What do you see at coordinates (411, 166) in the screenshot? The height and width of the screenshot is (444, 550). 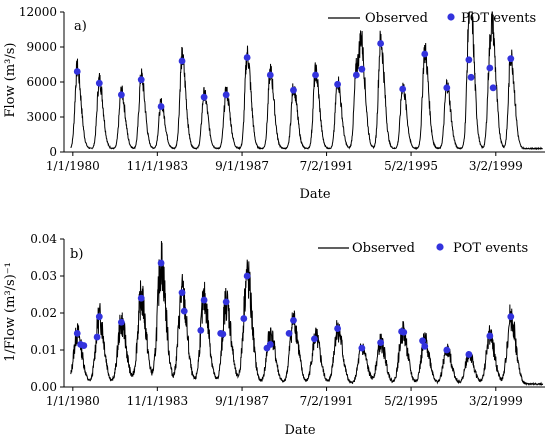 I see `panel-a-x-tick-label: 5/2/1995` at bounding box center [411, 166].